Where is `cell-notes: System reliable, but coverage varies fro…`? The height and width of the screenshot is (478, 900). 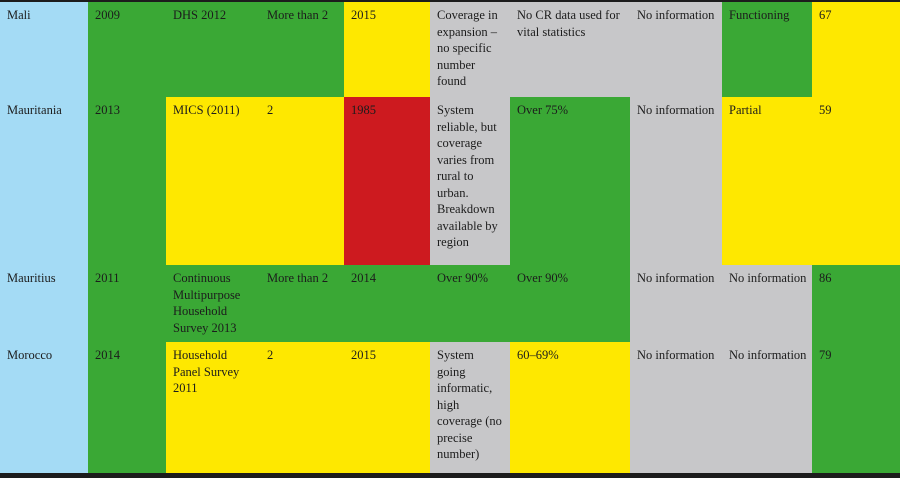 cell-notes: System reliable, but coverage varies fro… is located at coordinates (470, 181).